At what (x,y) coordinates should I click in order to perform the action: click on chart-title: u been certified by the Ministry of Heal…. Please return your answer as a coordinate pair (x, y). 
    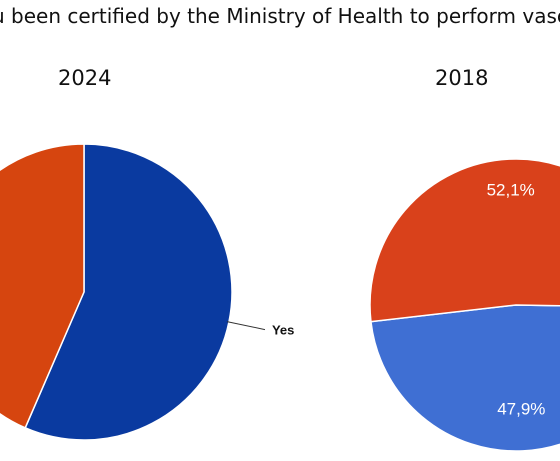
    Looking at the image, I should click on (280, 16).